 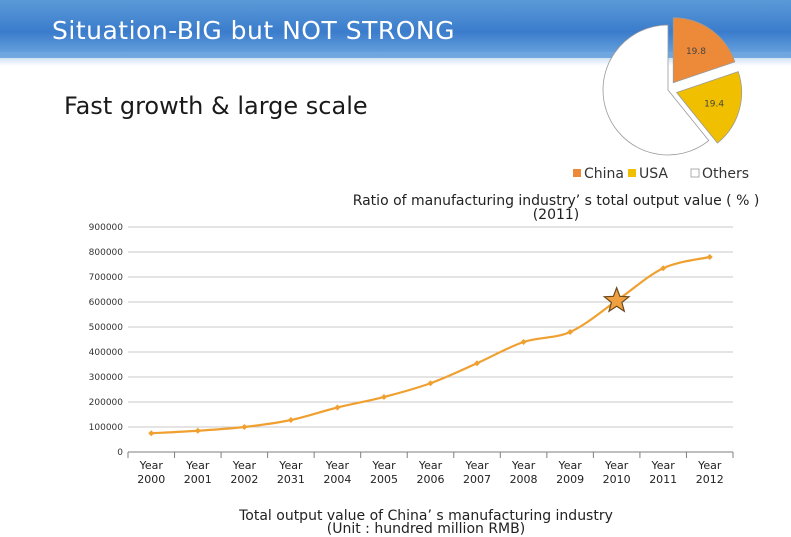 What do you see at coordinates (106, 253) in the screenshot?
I see `y-tick-label: 800000` at bounding box center [106, 253].